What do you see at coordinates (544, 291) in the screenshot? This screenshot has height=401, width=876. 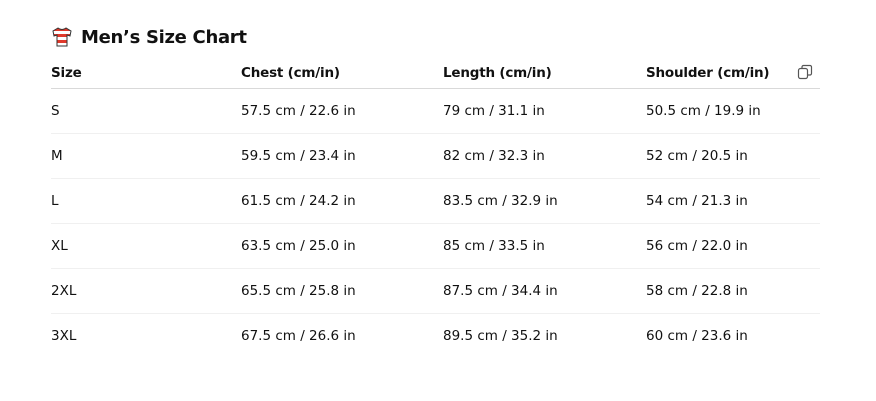 I see `cell-length: 87.5 cm / 34.4 in` at bounding box center [544, 291].